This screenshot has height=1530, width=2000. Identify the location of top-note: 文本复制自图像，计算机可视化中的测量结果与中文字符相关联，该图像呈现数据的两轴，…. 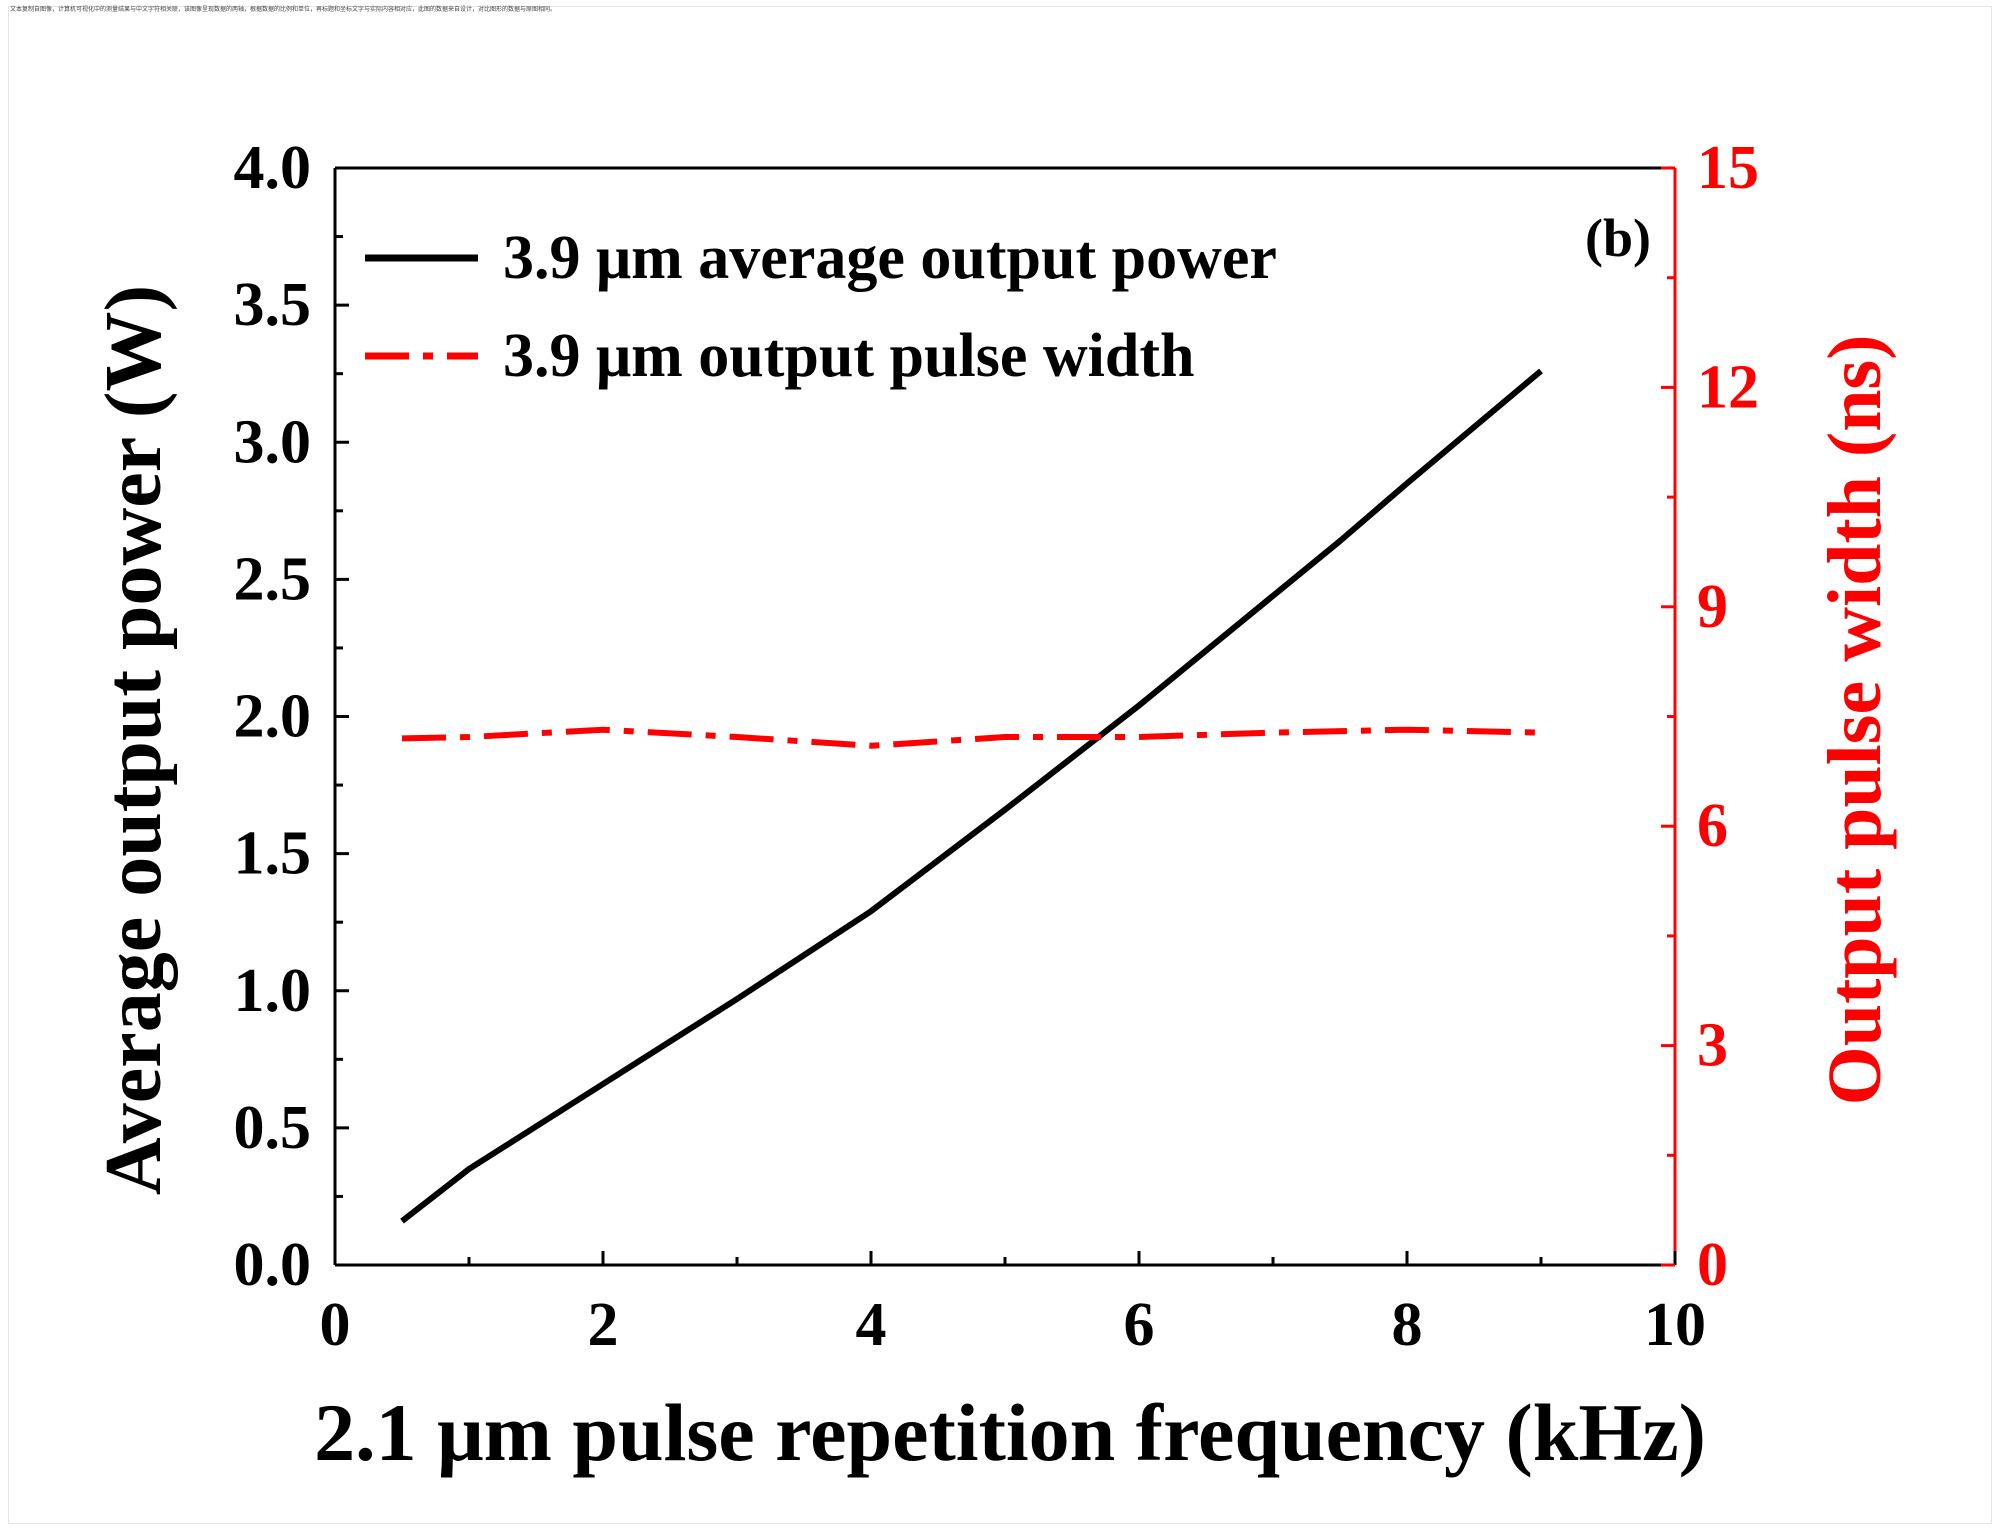
(283, 9).